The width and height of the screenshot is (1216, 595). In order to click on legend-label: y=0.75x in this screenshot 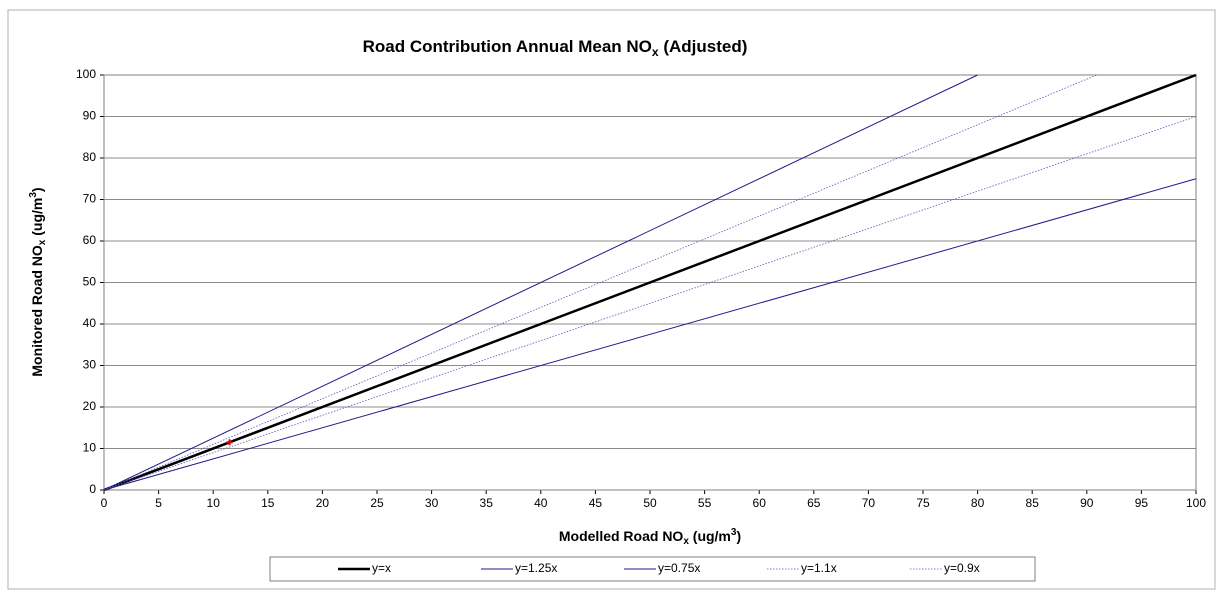, I will do `click(679, 568)`.